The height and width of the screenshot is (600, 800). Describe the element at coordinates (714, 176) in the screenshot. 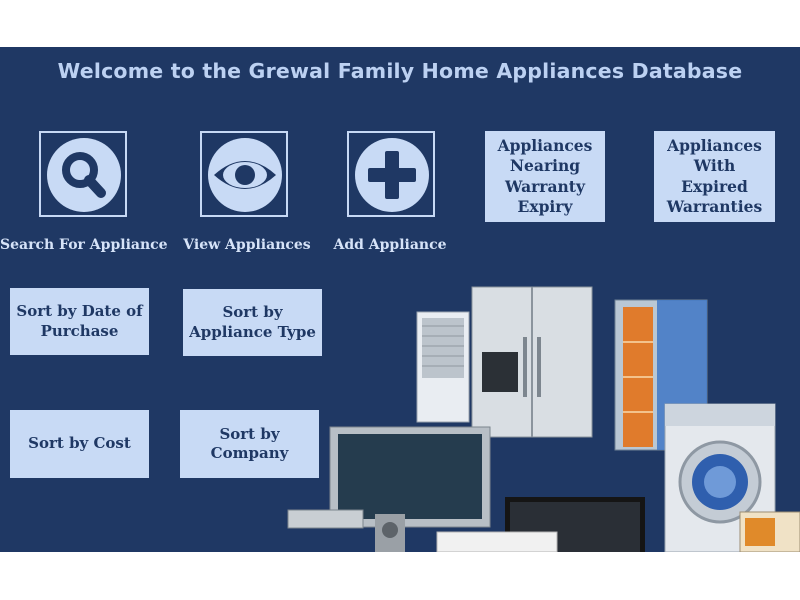

I see `expired-warranties-button: Appliances With Expired Warranties` at that location.